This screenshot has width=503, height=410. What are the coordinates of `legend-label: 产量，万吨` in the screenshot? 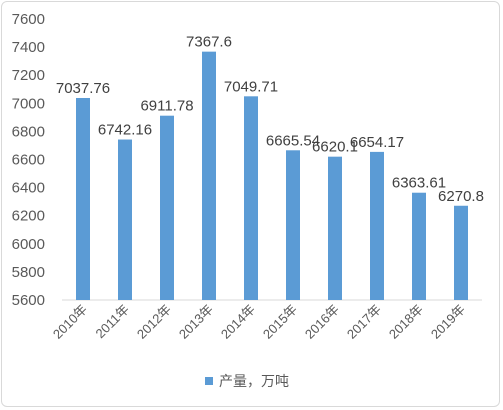 It's located at (254, 381).